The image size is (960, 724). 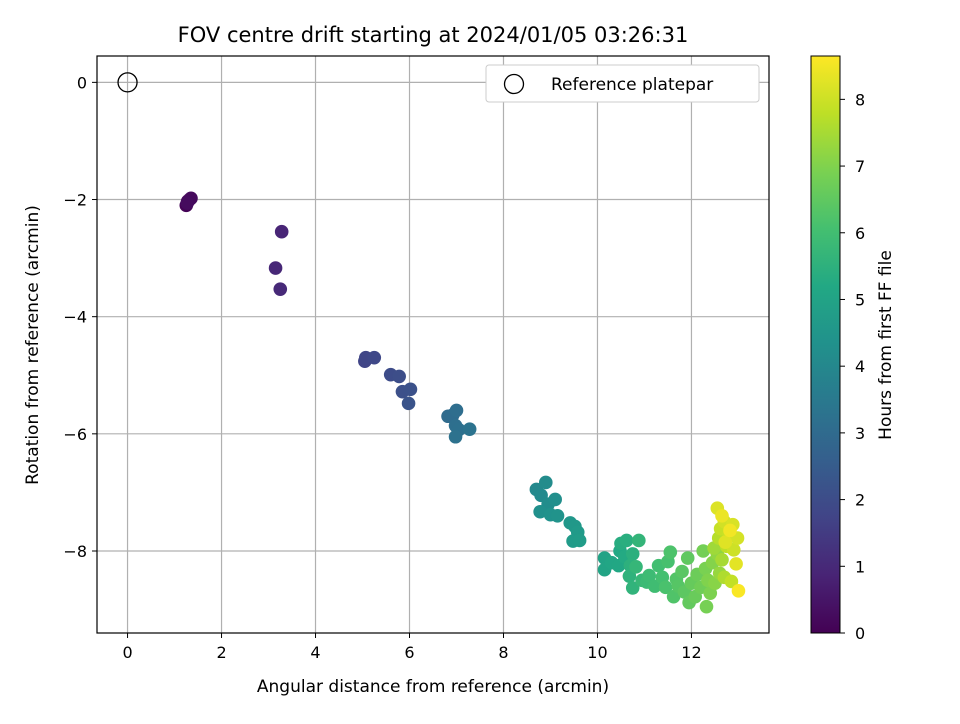 What do you see at coordinates (825, 344) in the screenshot?
I see `colorbar-gradient` at bounding box center [825, 344].